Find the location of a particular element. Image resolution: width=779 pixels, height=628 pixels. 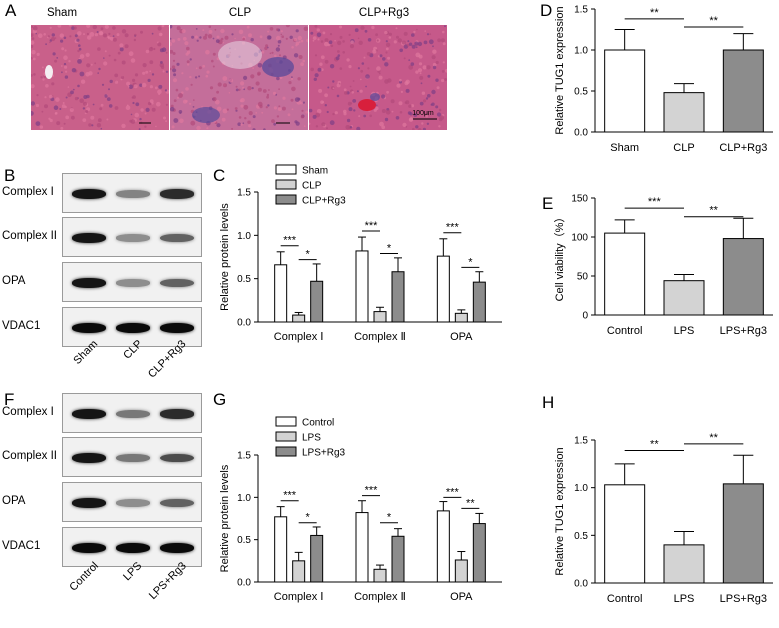

panel-letter-e: E is located at coordinates (548, 203).